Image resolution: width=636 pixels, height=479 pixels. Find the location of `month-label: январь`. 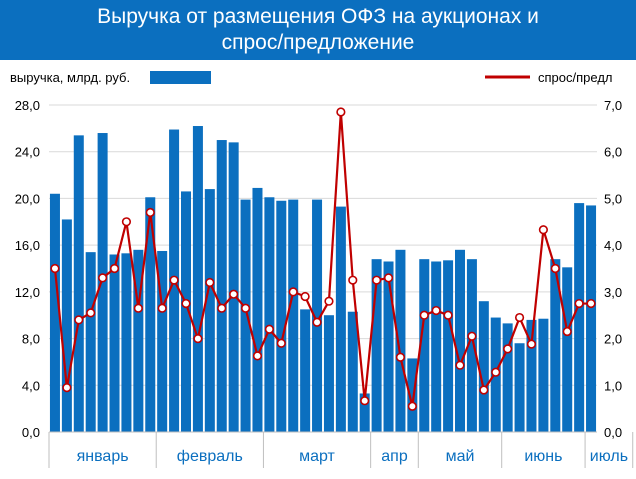

month-label: январь is located at coordinates (103, 456).